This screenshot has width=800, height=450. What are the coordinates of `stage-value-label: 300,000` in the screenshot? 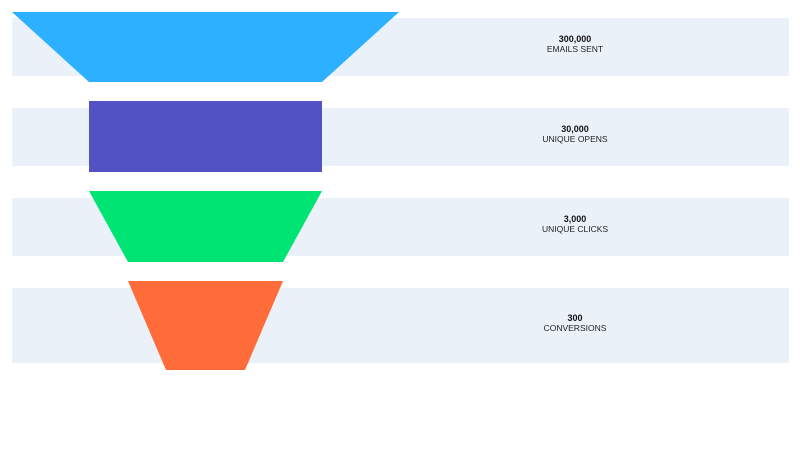 It's located at (575, 39).